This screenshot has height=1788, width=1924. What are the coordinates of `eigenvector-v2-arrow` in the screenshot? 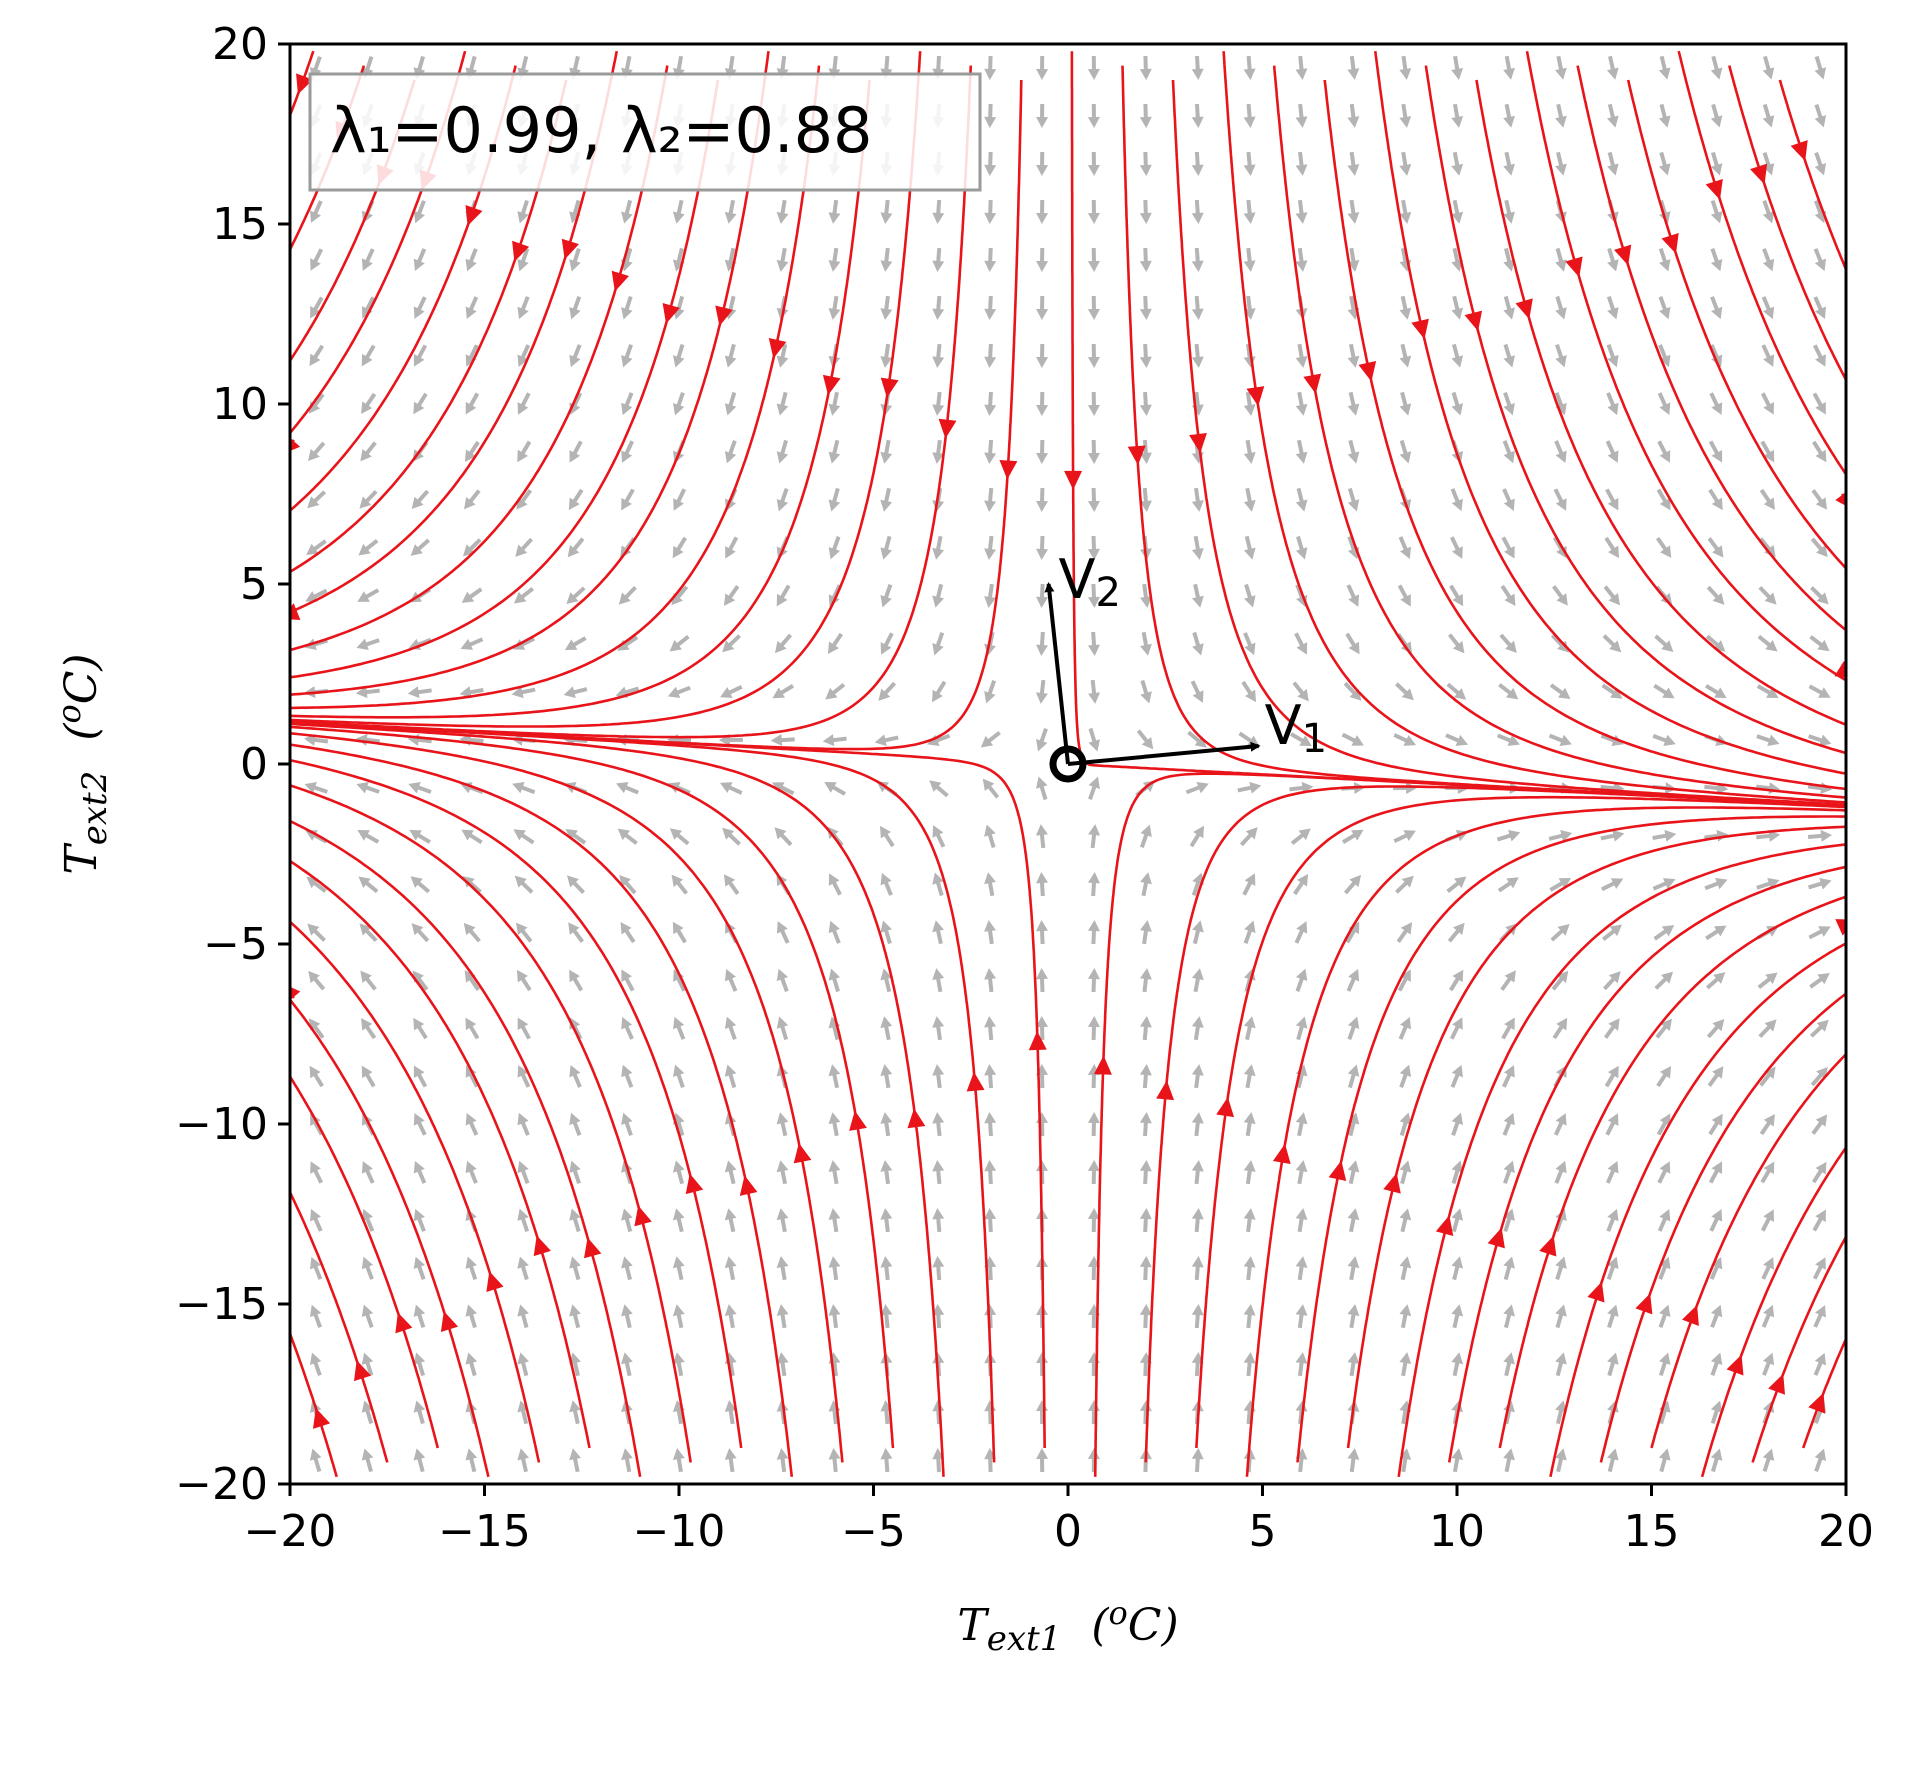 It's located at (1057, 673).